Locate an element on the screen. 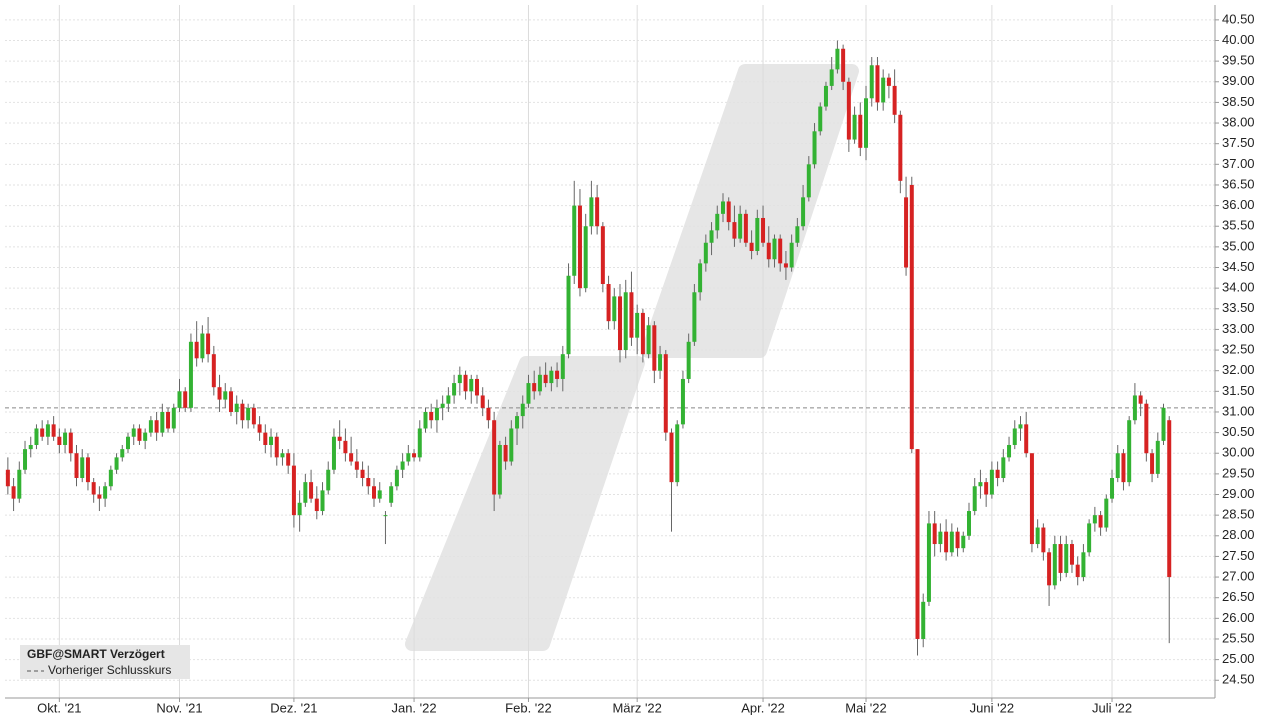 Image resolution: width=1280 pixels, height=720 pixels. y-tick-label: 25.00 is located at coordinates (1238, 658).